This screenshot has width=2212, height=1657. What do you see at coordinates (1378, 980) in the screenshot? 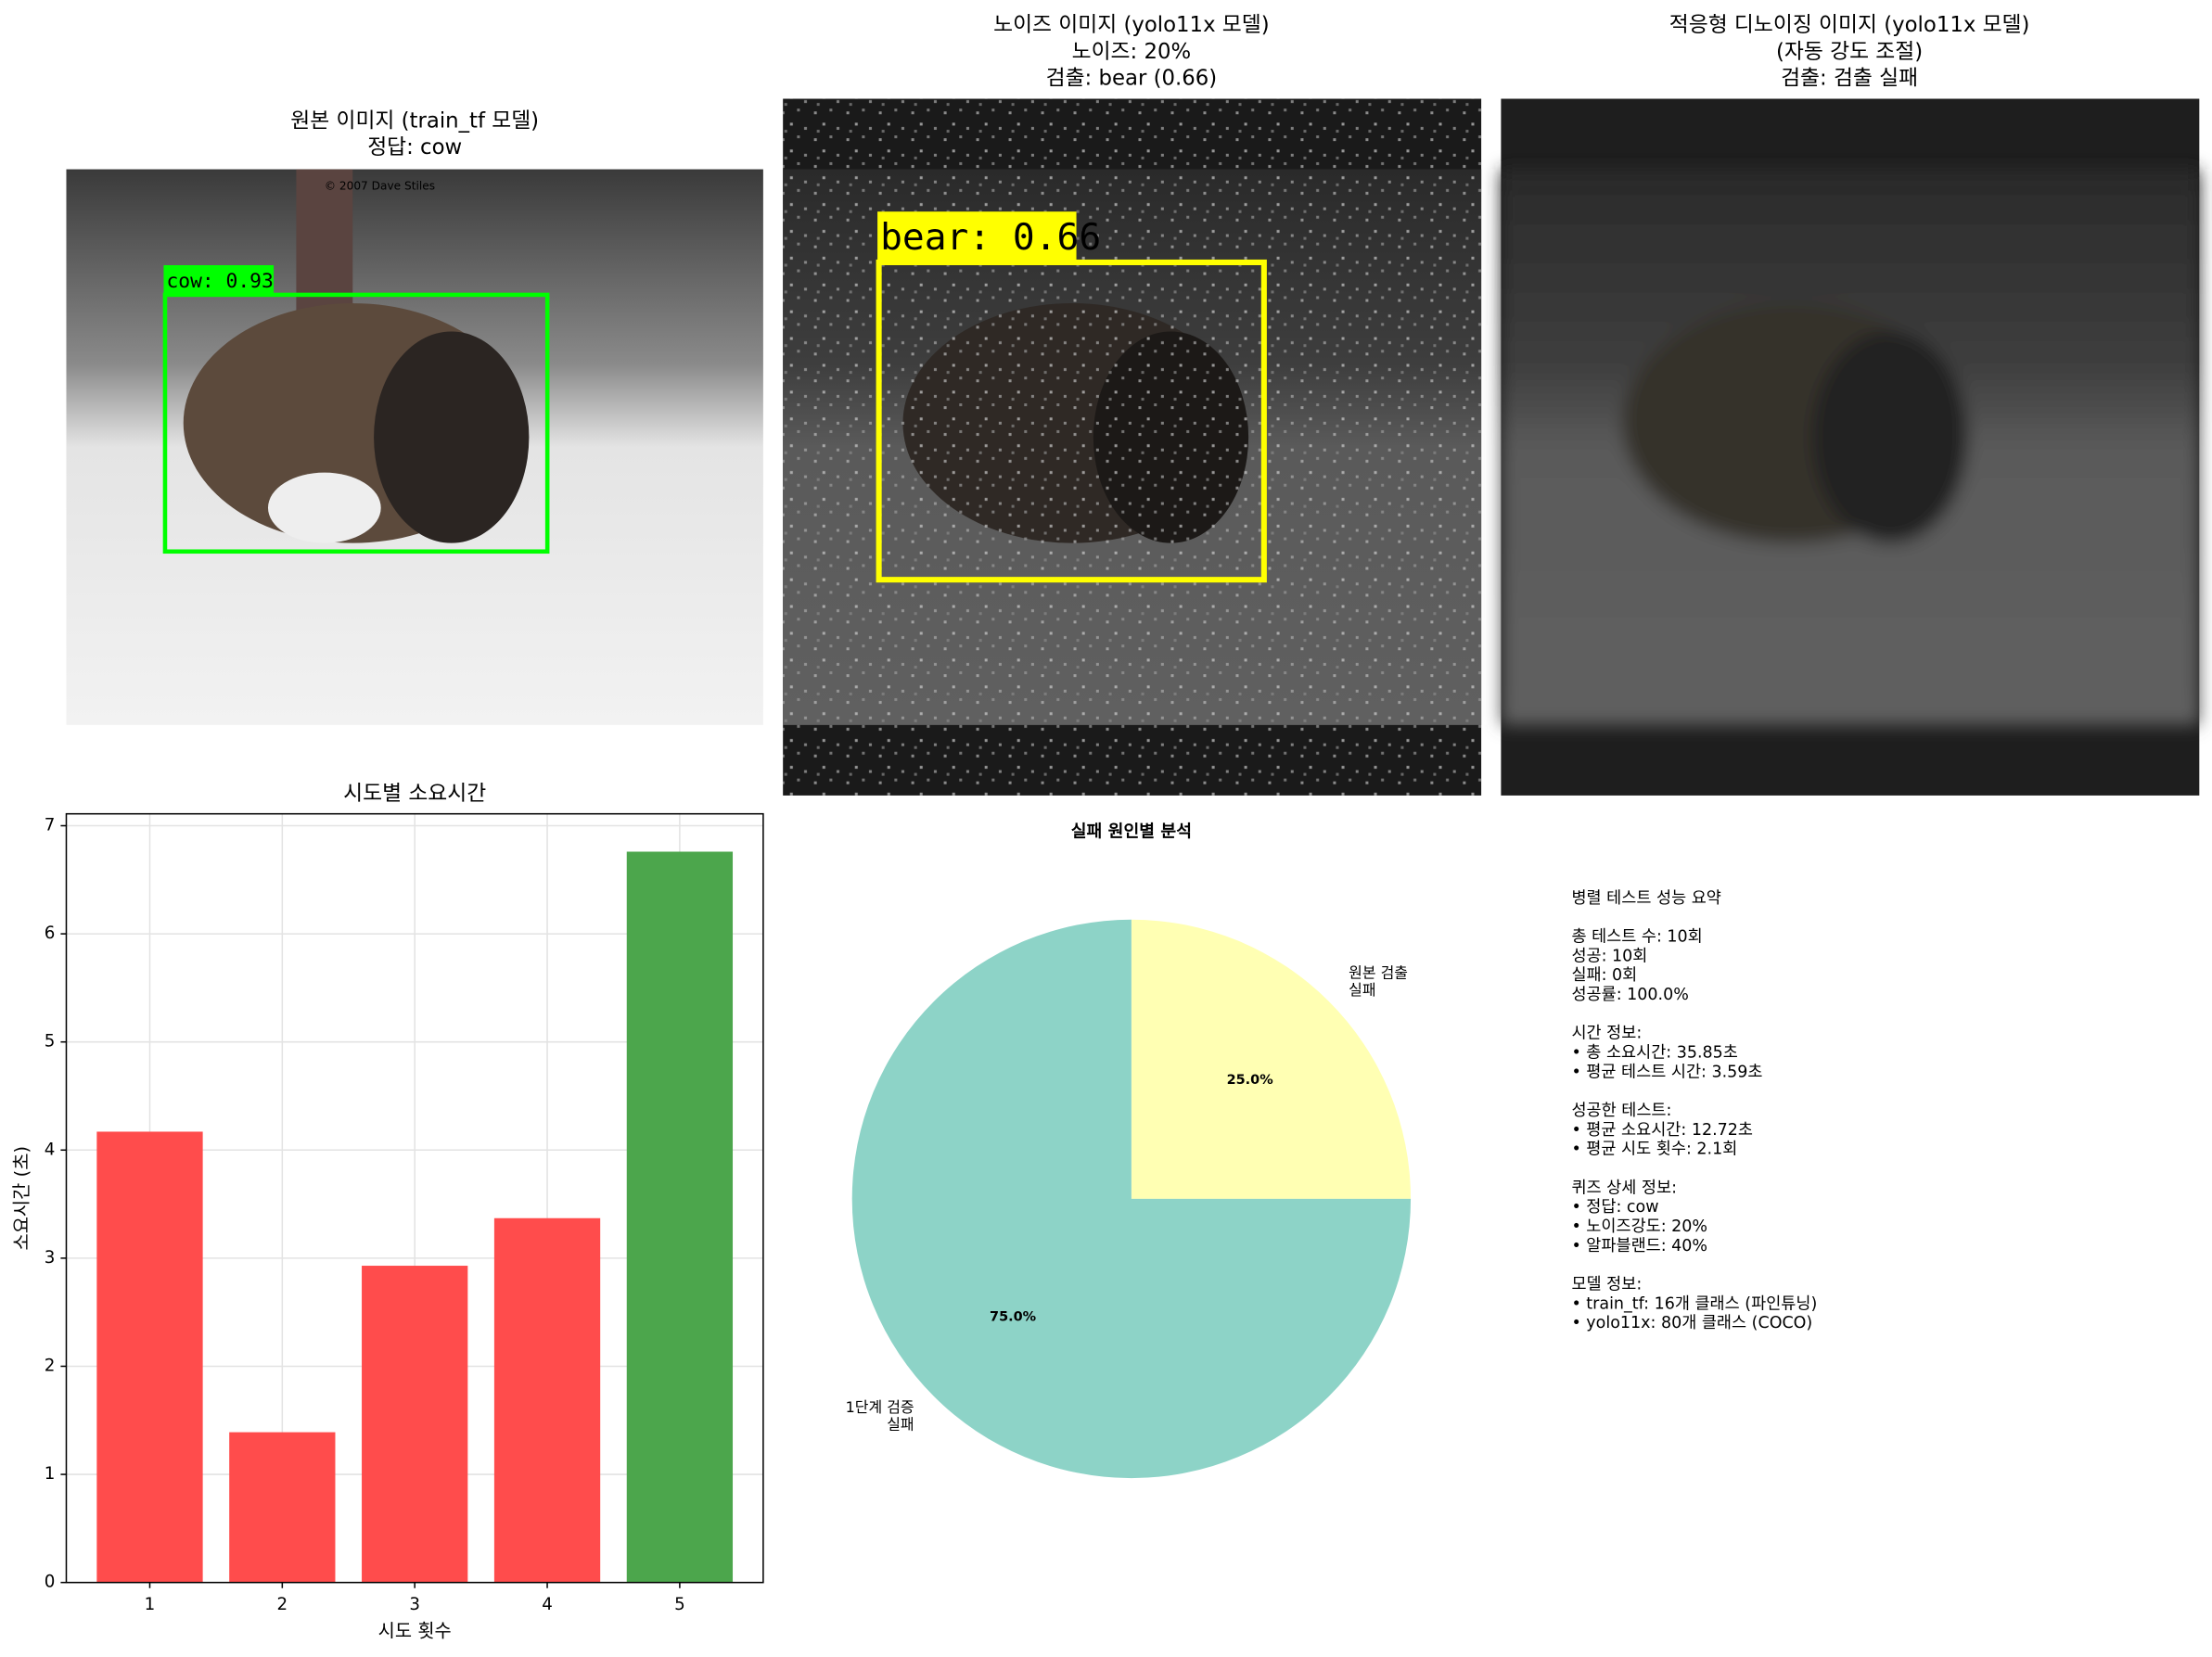
I see `slice-label: 원본 검출 실패` at bounding box center [1378, 980].